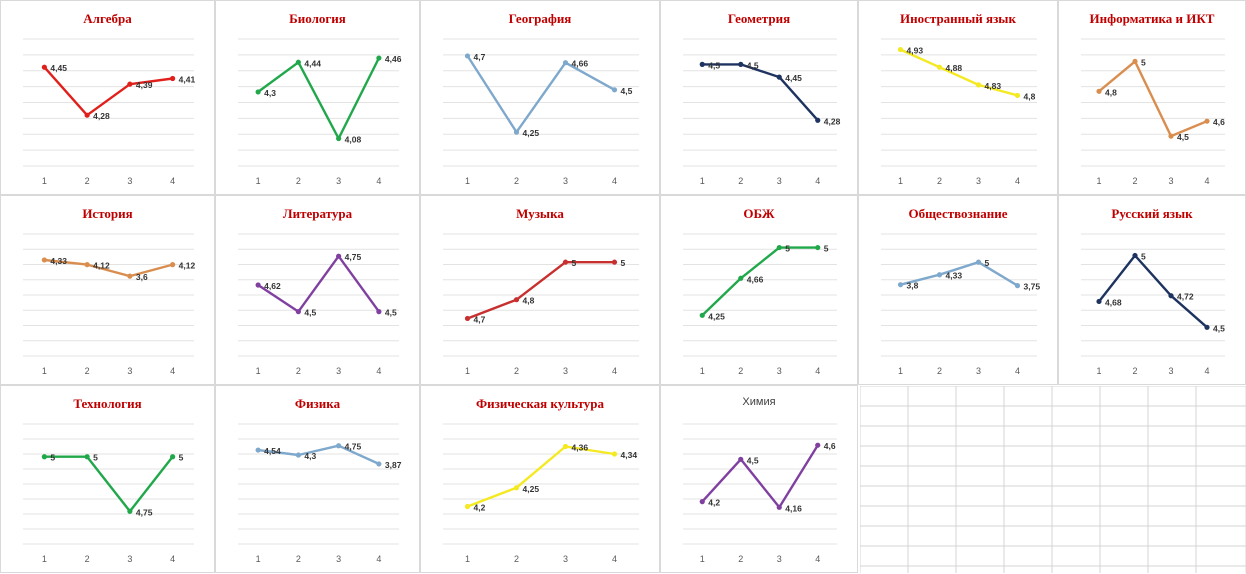  What do you see at coordinates (272, 286) in the screenshot?
I see `data-label: 4,62` at bounding box center [272, 286].